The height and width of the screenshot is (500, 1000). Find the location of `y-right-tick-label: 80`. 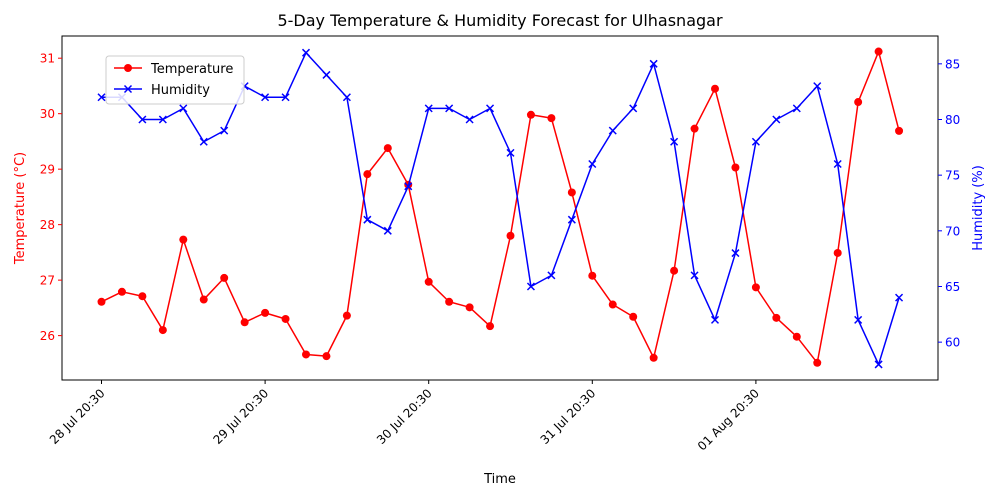

y-right-tick-label: 80 is located at coordinates (952, 120).